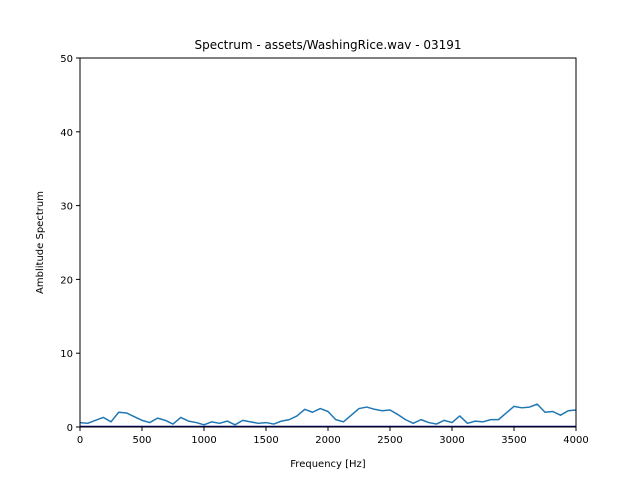  I want to click on plot-area, so click(328, 415).